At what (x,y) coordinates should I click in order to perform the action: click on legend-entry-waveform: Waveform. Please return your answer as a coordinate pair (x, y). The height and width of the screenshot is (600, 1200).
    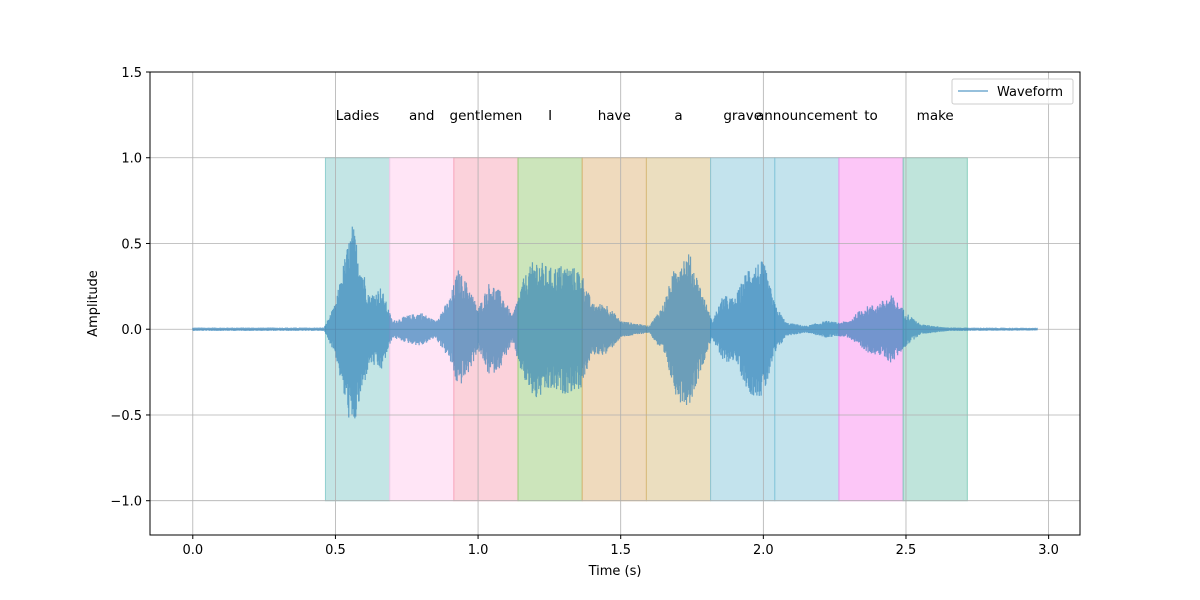
    Looking at the image, I should click on (1030, 92).